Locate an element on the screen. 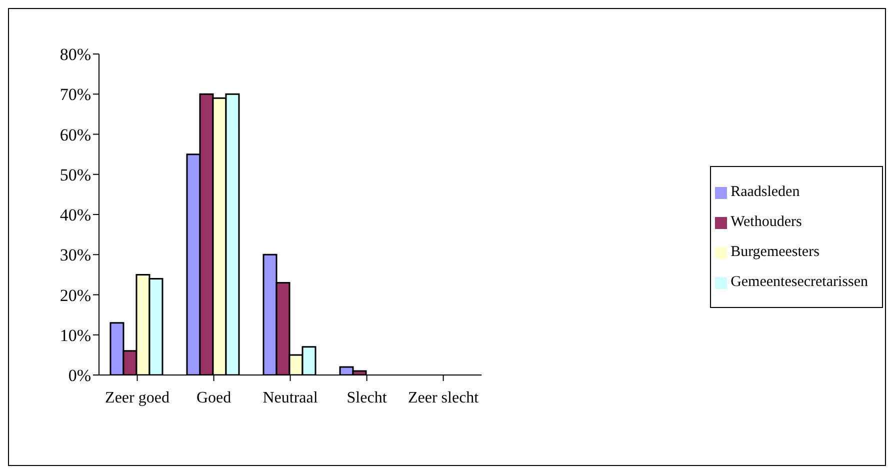 The image size is (894, 474). y-tick-label: 80% is located at coordinates (75, 54).